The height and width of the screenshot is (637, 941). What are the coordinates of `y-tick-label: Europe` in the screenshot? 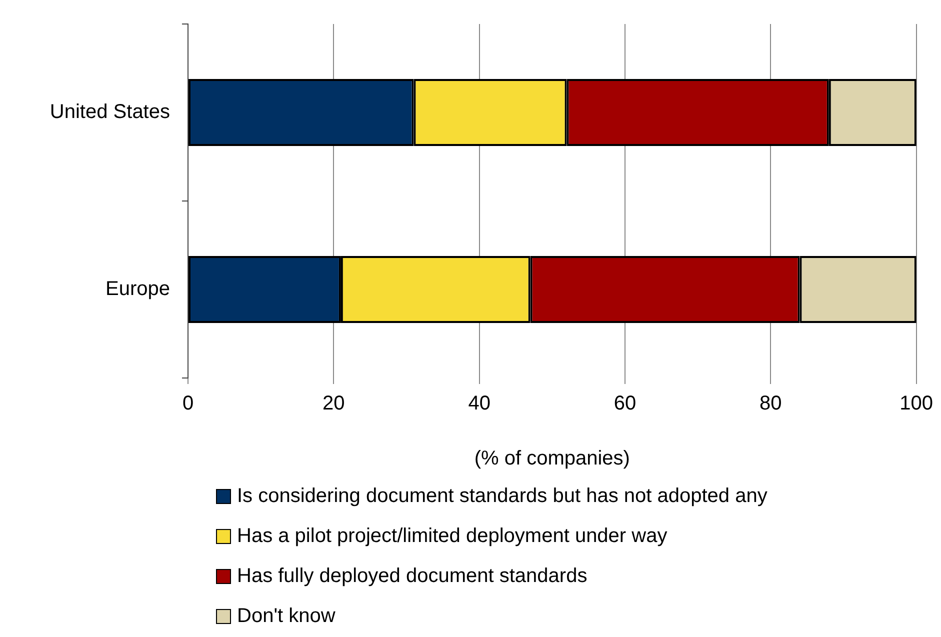 It's located at (138, 289).